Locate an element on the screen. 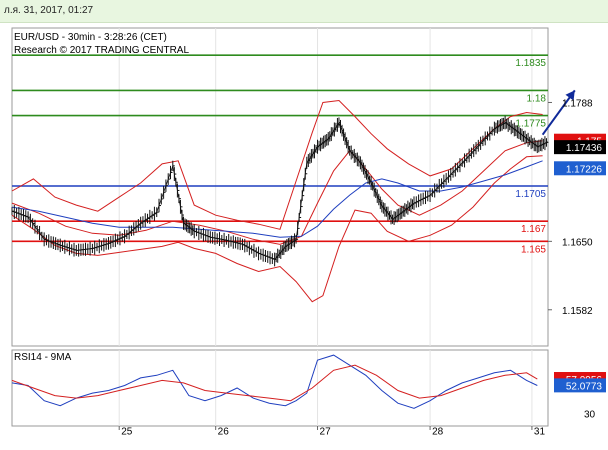 The height and width of the screenshot is (450, 608). time-tick-label: 31 is located at coordinates (540, 431).